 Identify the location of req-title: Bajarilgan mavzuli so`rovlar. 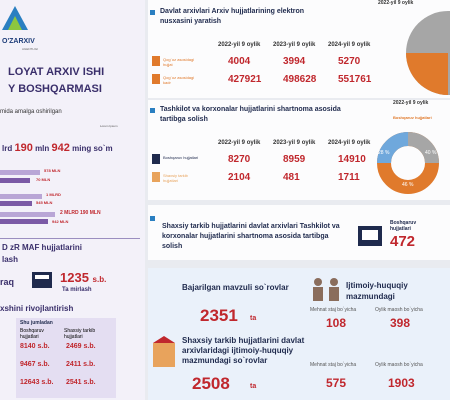
(235, 287).